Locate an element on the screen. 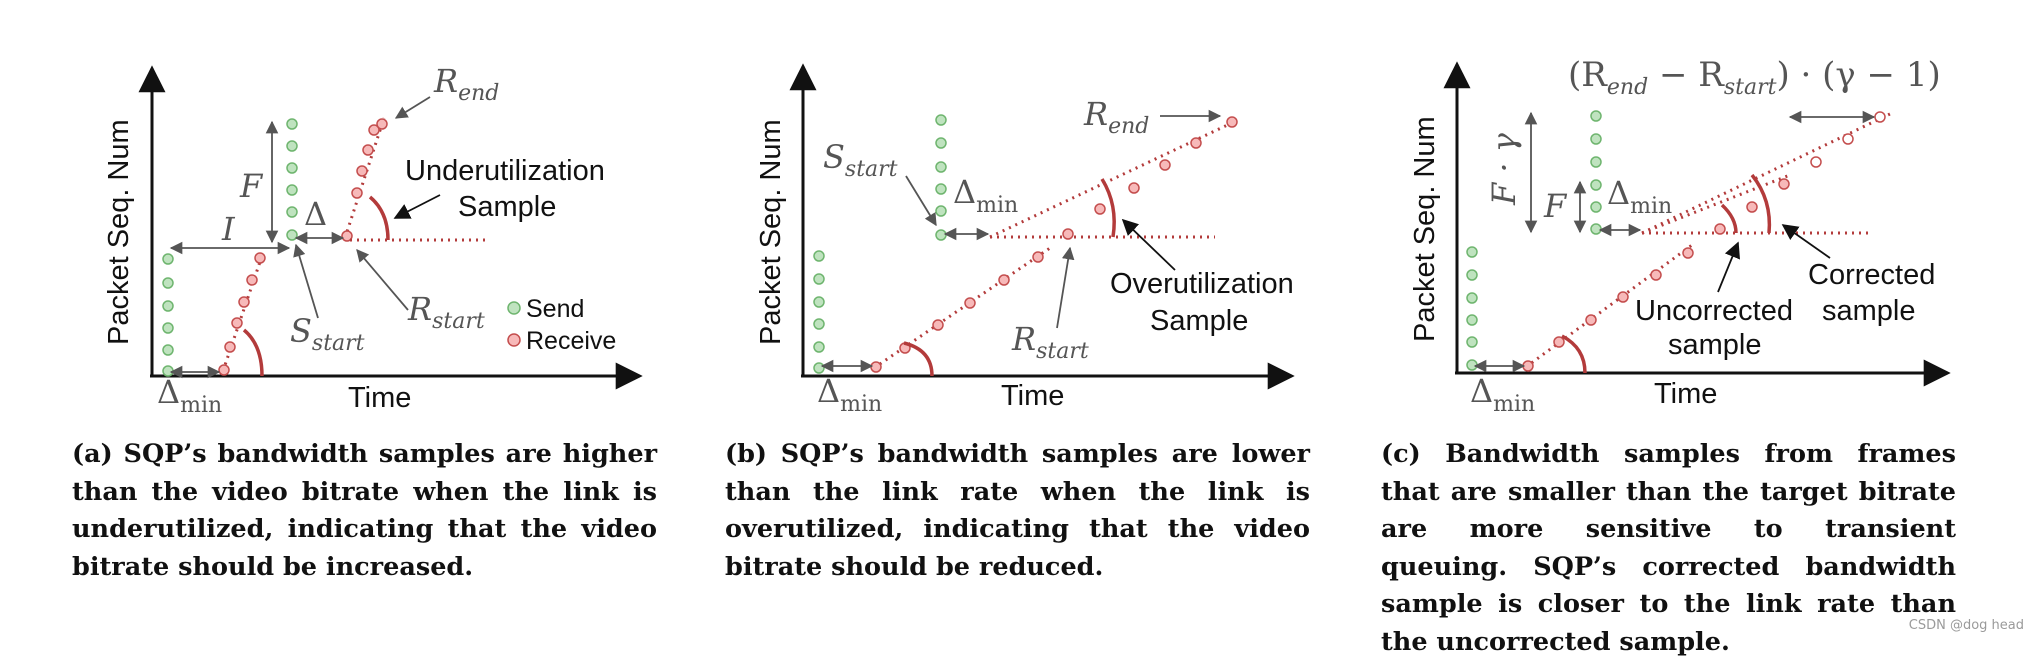 The image size is (2032, 661). panel-c-uncorrected-label-line2: sample is located at coordinates (1715, 345).